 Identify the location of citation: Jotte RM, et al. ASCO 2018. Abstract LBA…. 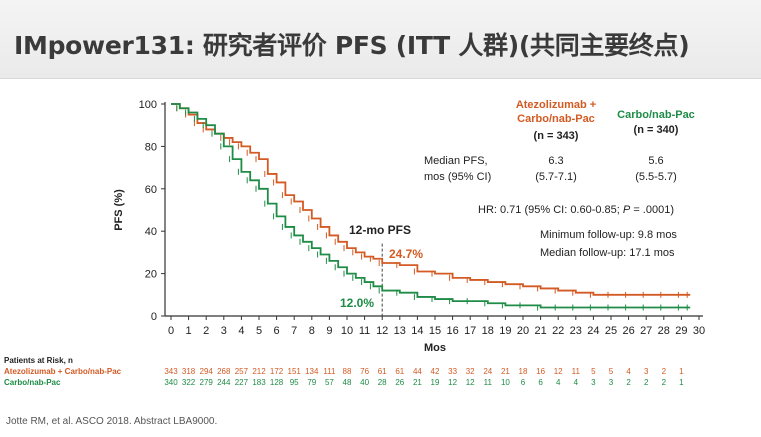
(112, 421).